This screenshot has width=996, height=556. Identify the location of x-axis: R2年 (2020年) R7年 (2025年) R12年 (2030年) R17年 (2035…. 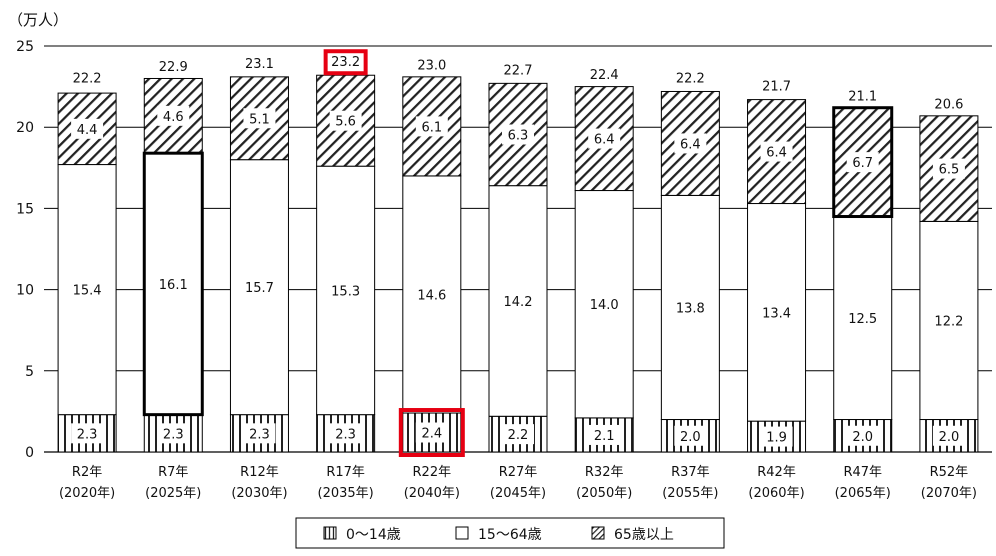
(518, 483).